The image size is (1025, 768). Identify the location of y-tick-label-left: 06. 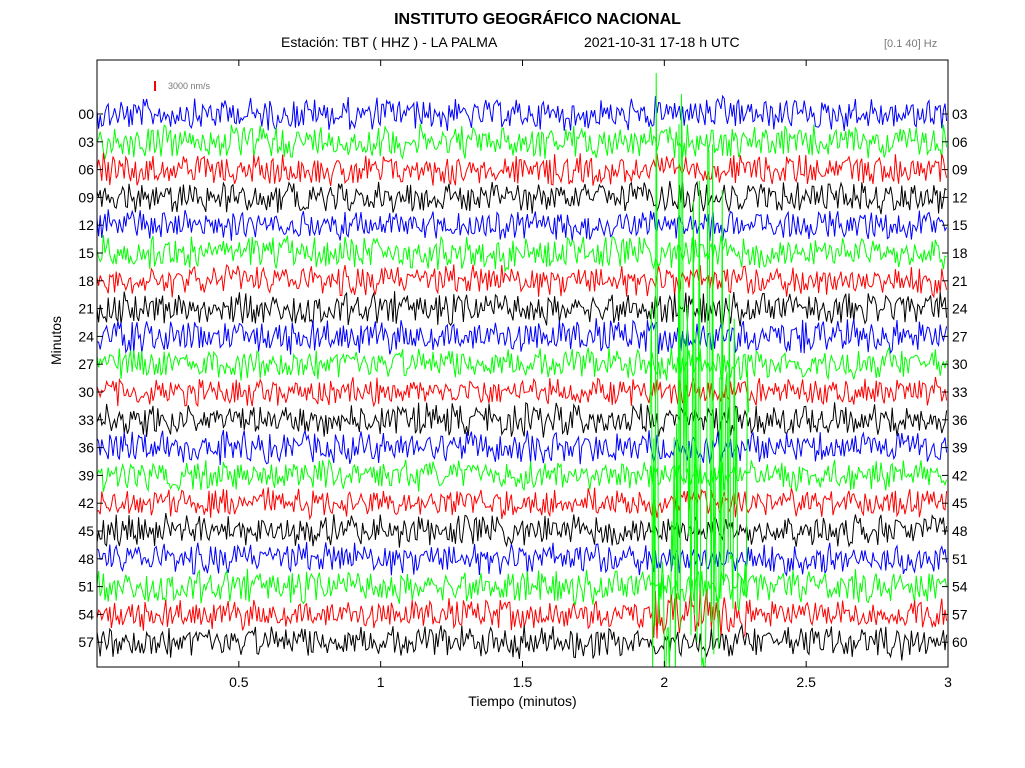
(86, 170).